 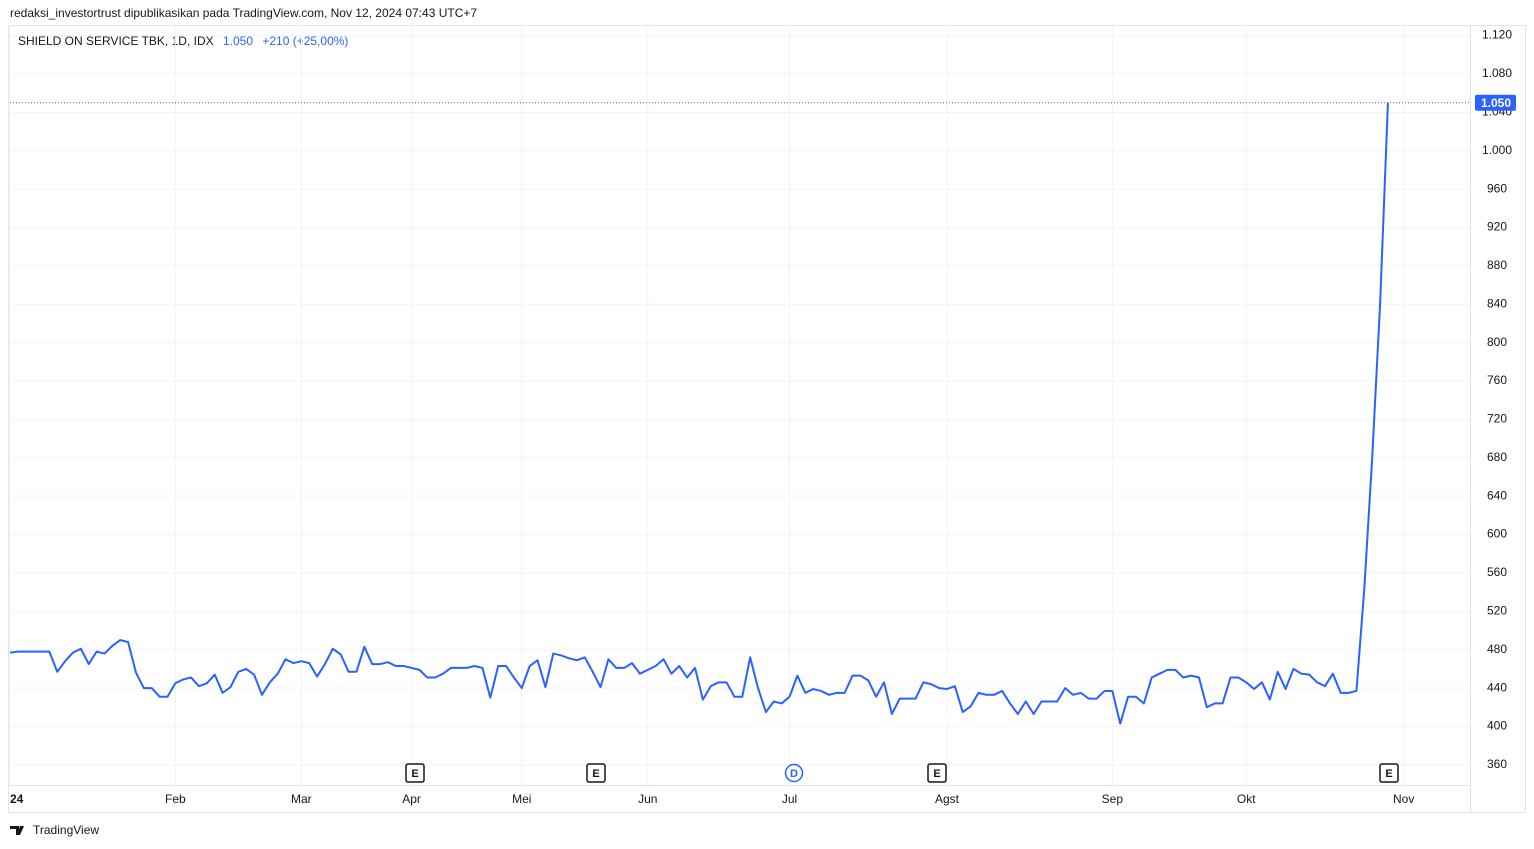 What do you see at coordinates (1497, 150) in the screenshot?
I see `y-tick-label: 1.000` at bounding box center [1497, 150].